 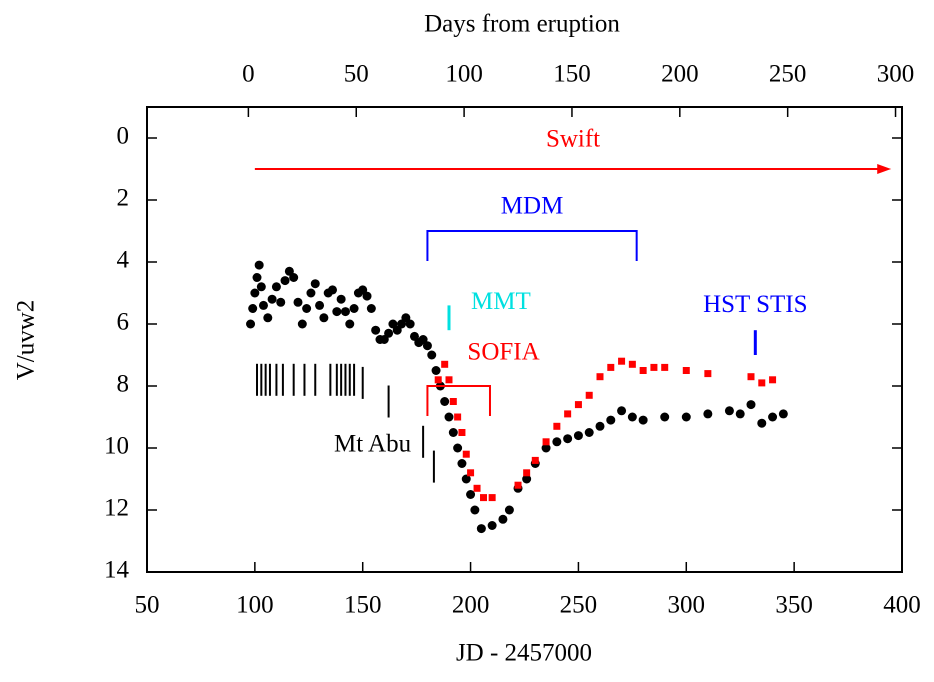 I want to click on top-tick-label: 0, so click(x=248, y=74).